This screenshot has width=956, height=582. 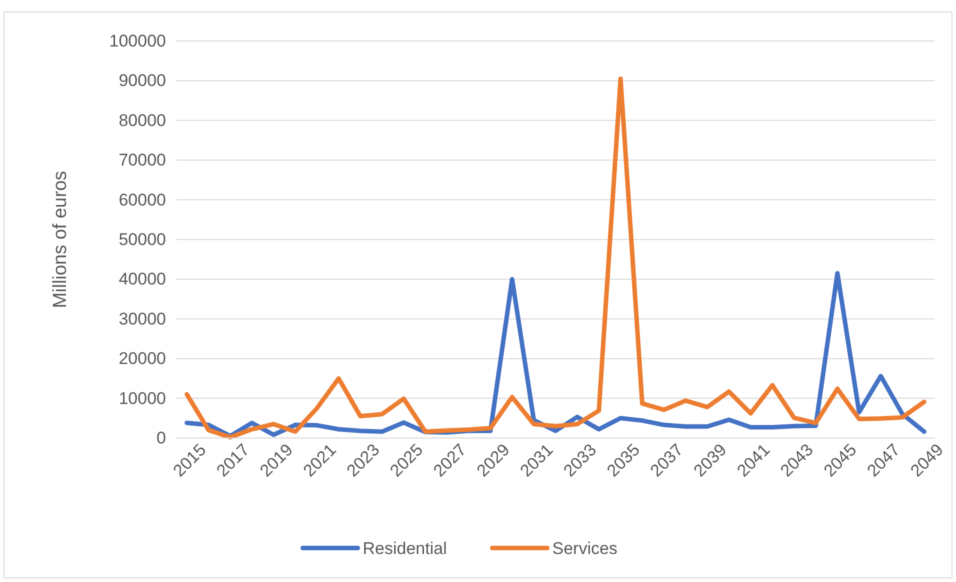 I want to click on y-axis-title: Millions of euros, so click(x=60, y=239).